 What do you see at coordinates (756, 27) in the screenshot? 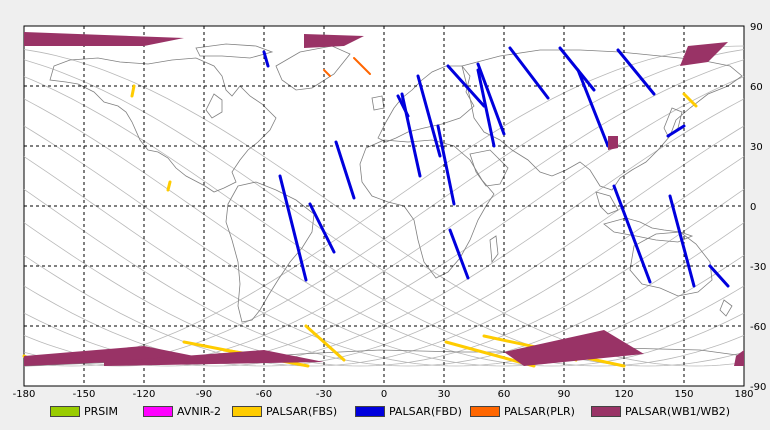
I see `y-tick-label: 90` at bounding box center [756, 27].